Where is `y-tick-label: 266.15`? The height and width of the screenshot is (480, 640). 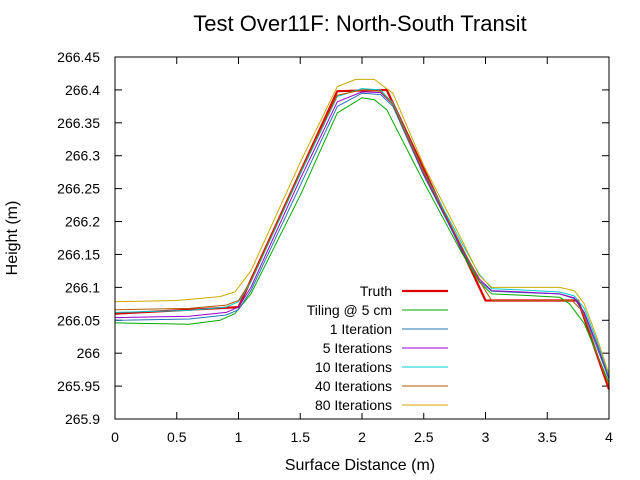
y-tick-label: 266.15 is located at coordinates (78, 254).